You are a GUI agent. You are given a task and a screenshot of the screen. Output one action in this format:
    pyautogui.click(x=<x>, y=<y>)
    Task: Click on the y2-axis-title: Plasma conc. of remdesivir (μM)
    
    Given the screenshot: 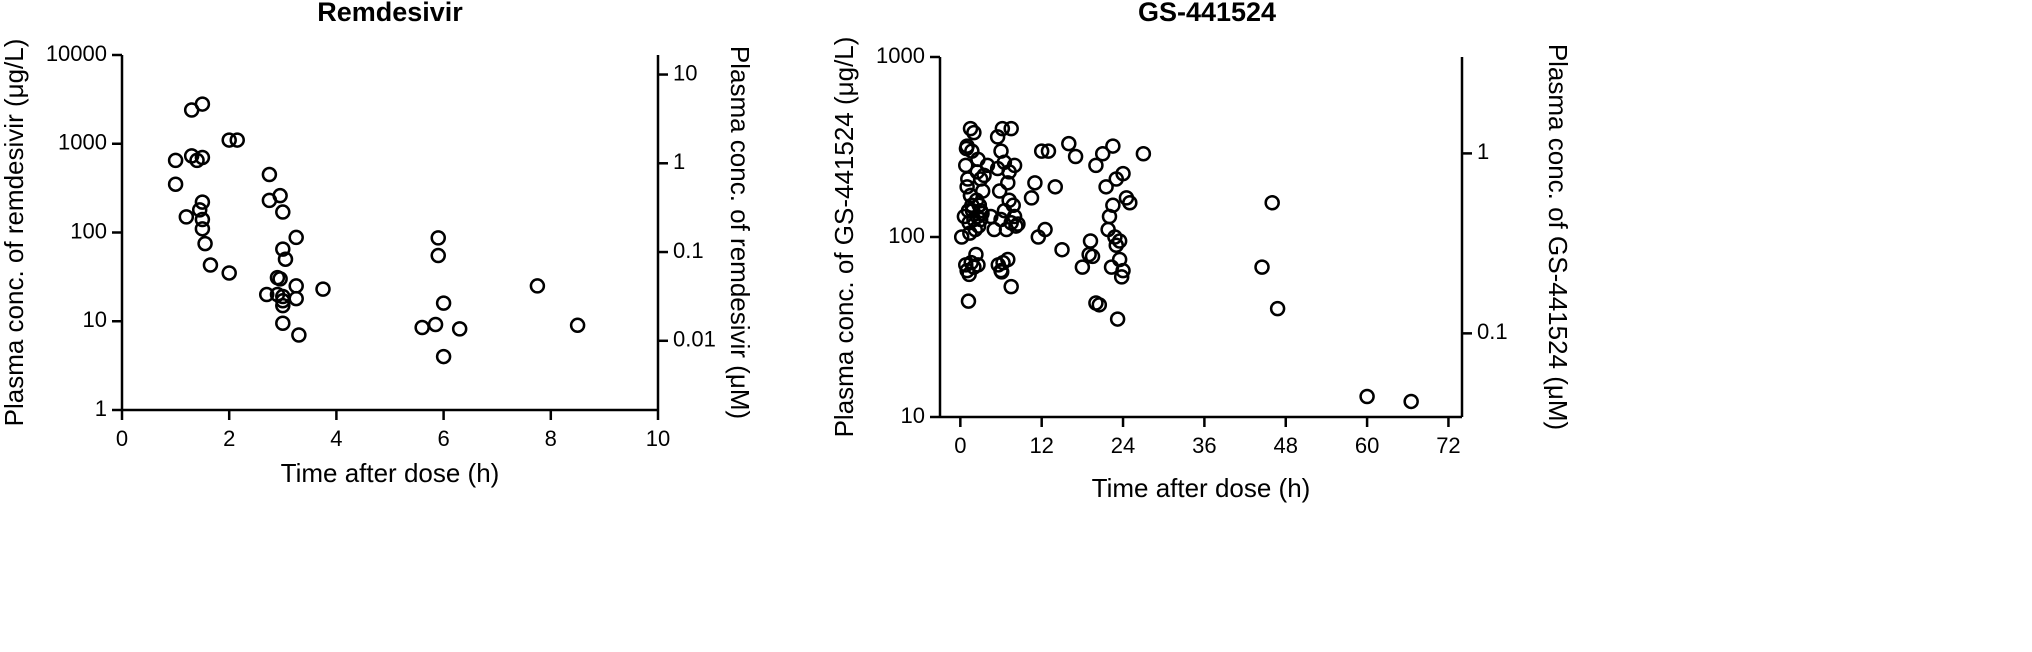 What is the action you would take?
    pyautogui.click(x=740, y=232)
    